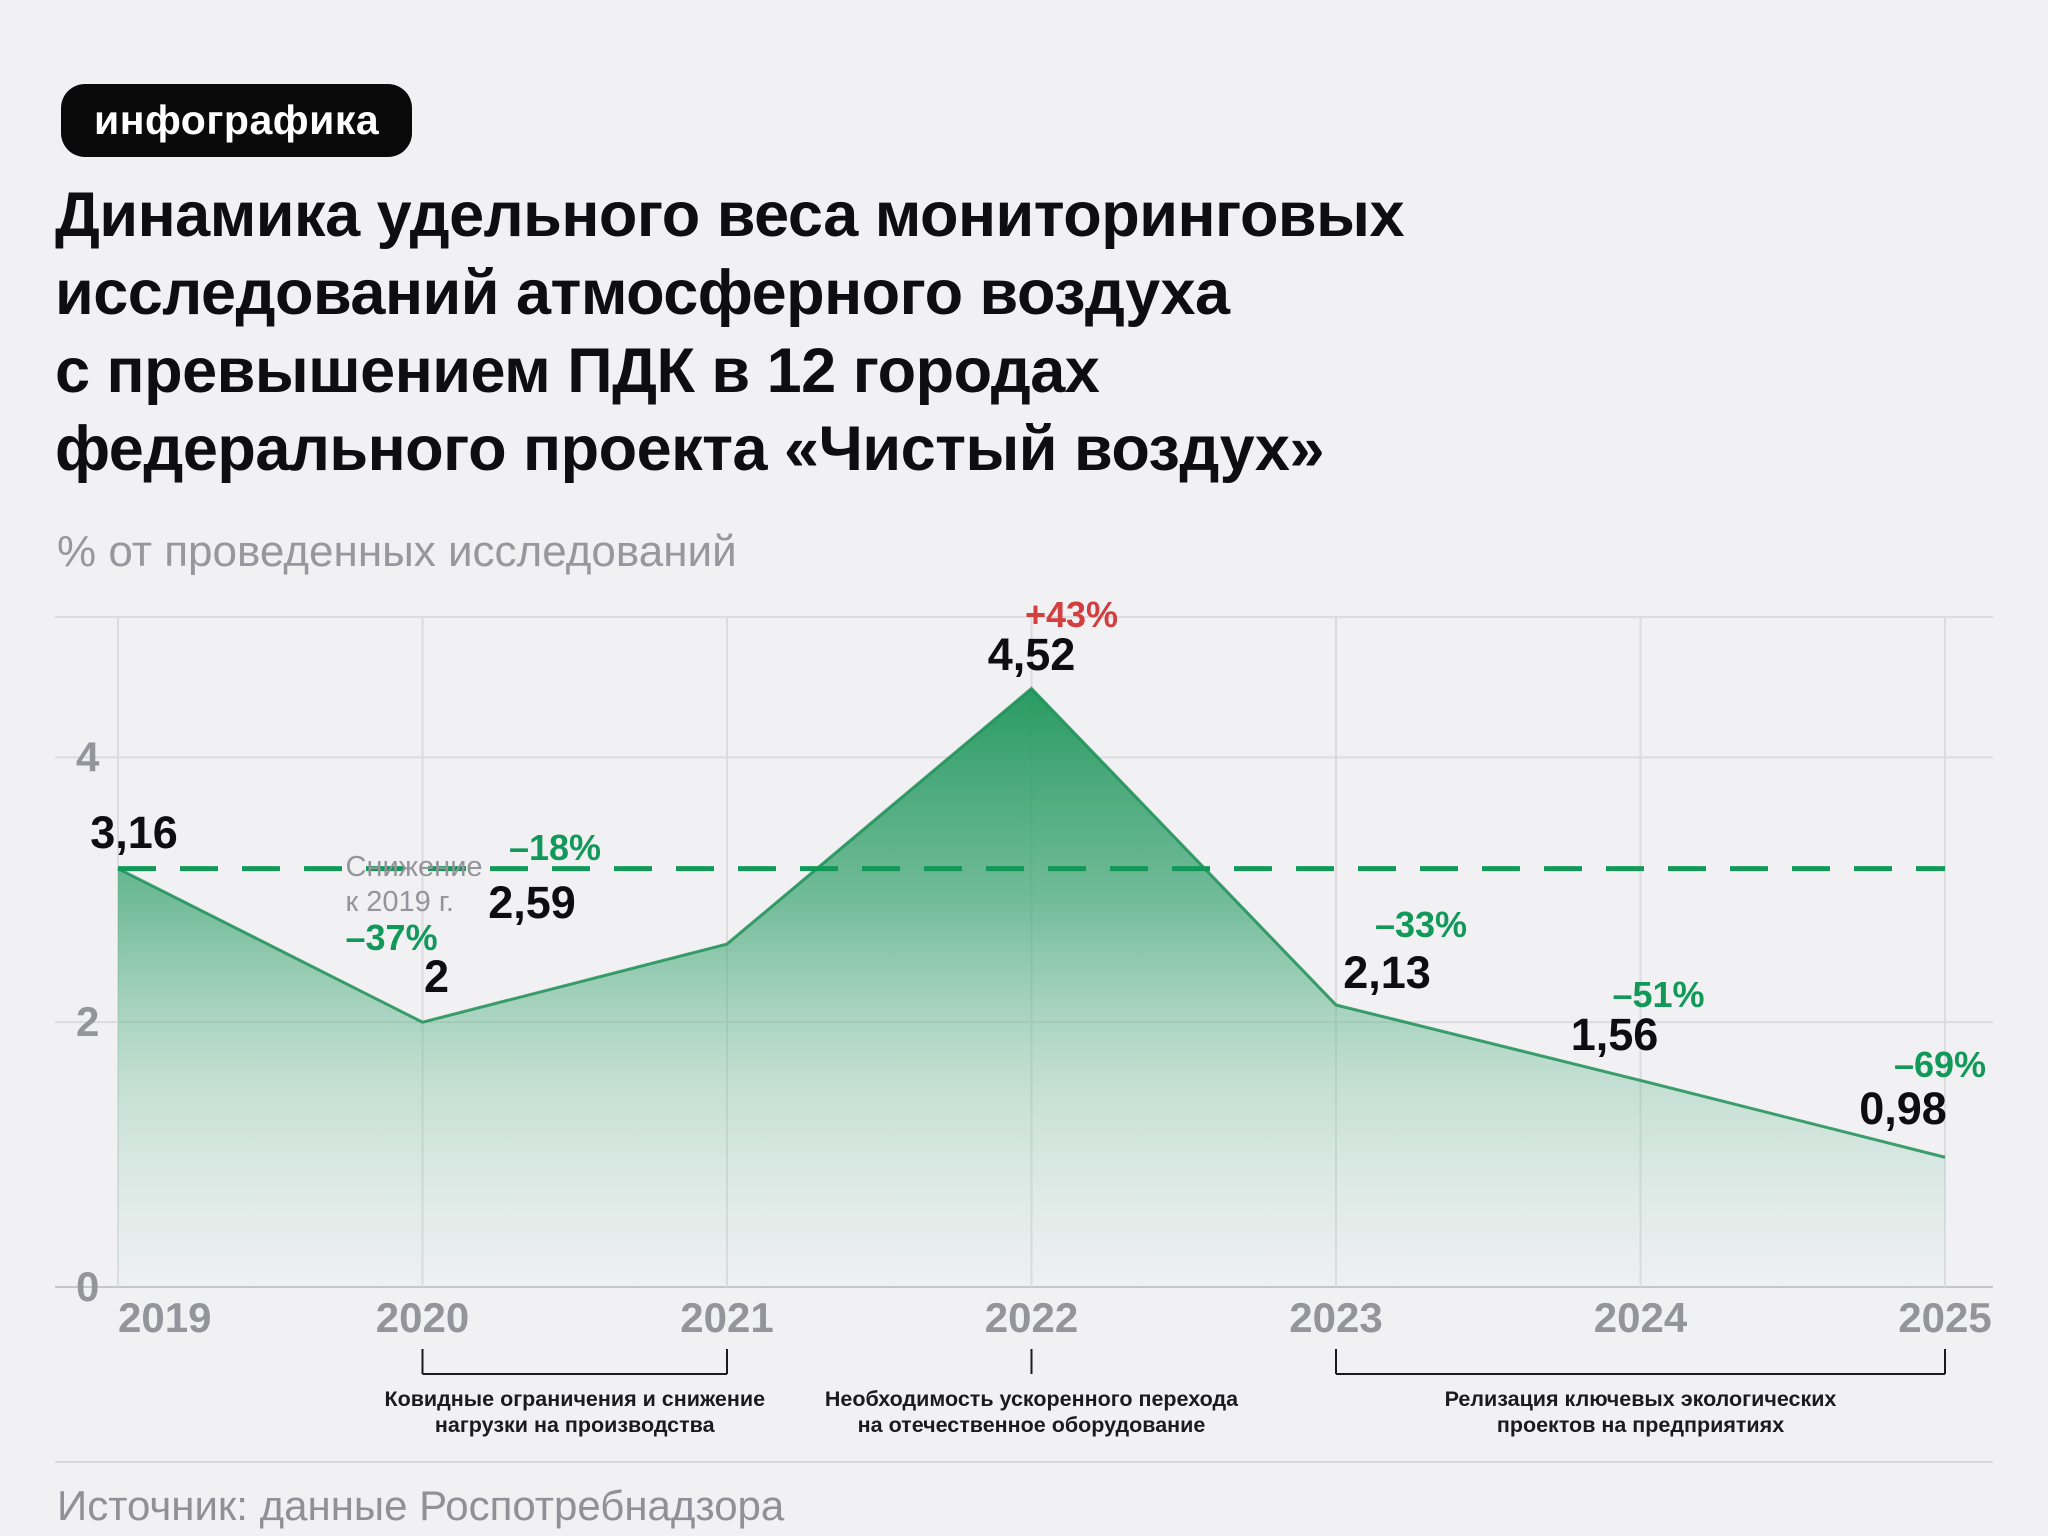 The image size is (2048, 1536). What do you see at coordinates (134, 832) in the screenshot?
I see `value-label-2019: 3,16` at bounding box center [134, 832].